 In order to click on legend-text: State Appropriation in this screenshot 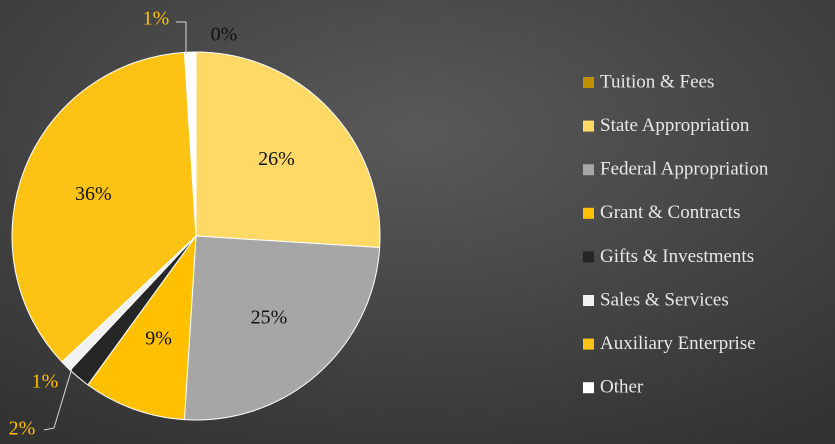, I will do `click(675, 125)`.